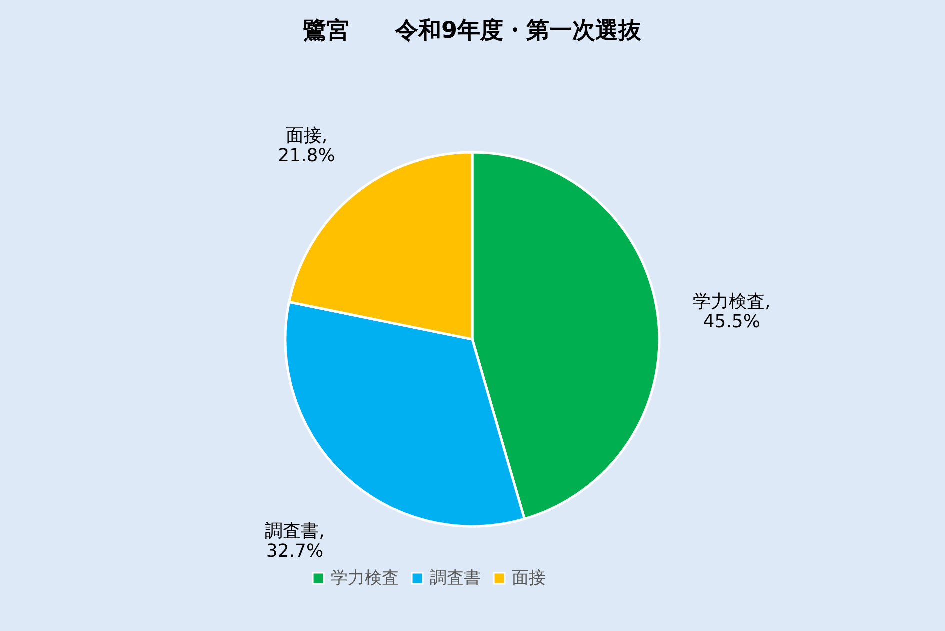 This screenshot has width=945, height=631. I want to click on legend-label: 調査書, so click(455, 578).